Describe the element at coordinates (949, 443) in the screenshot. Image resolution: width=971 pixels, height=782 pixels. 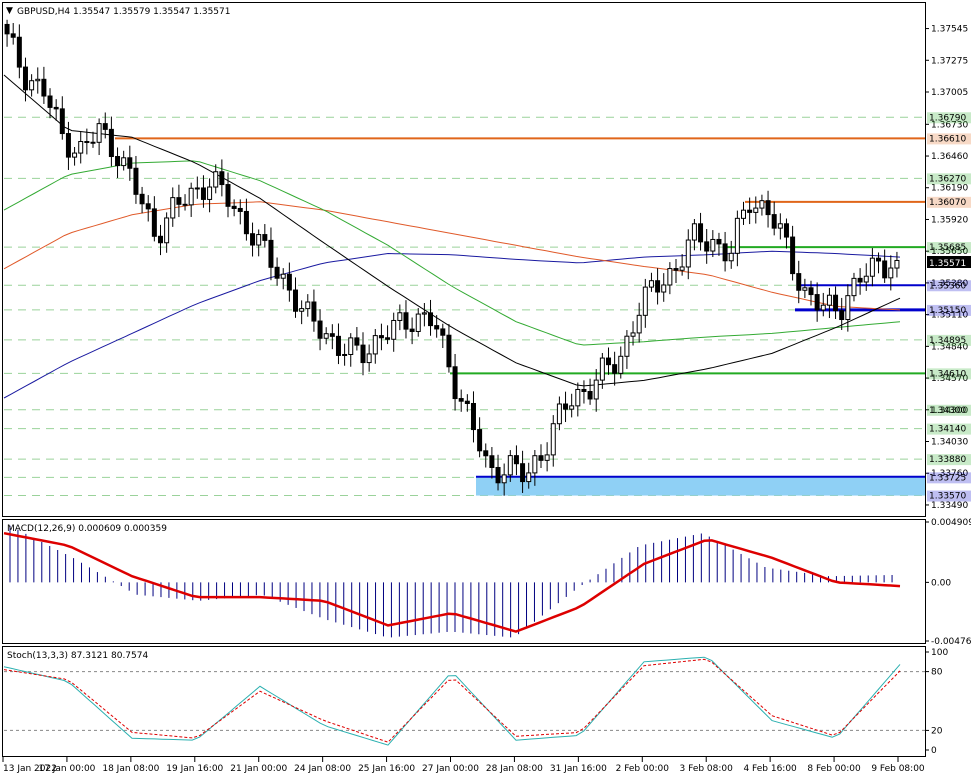
I see `y-tick-label-13: 1.34030` at that location.